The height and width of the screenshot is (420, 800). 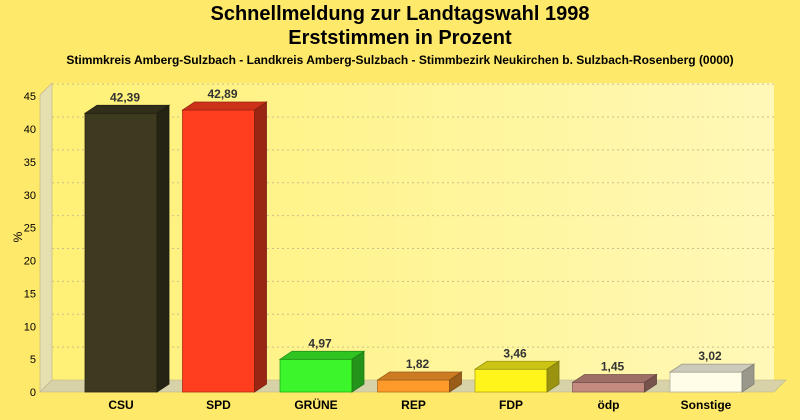 What do you see at coordinates (222, 94) in the screenshot?
I see `value-label: 42,89` at bounding box center [222, 94].